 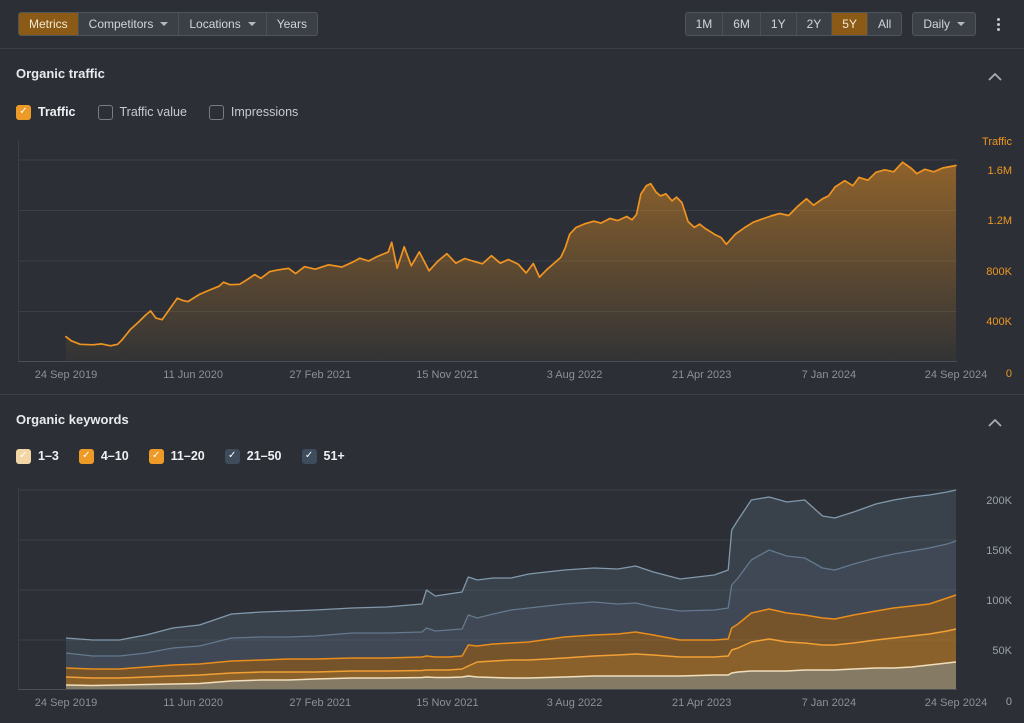 I want to click on interval-dropdown-label: Daily, so click(x=936, y=24).